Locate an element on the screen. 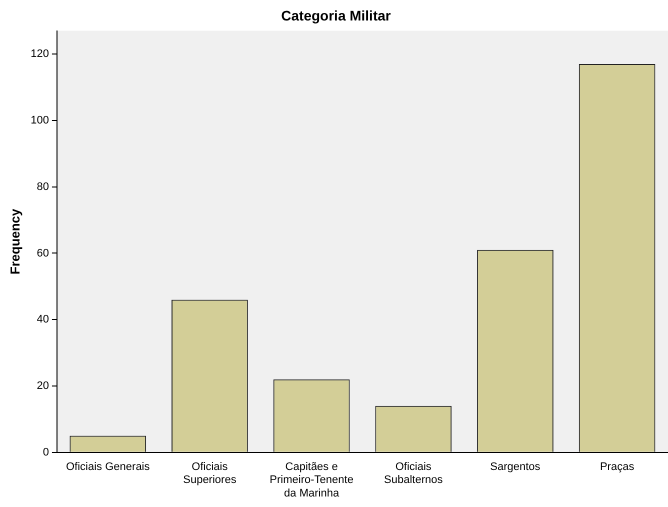  x-tick-label: Oficiais Superiores is located at coordinates (210, 473).